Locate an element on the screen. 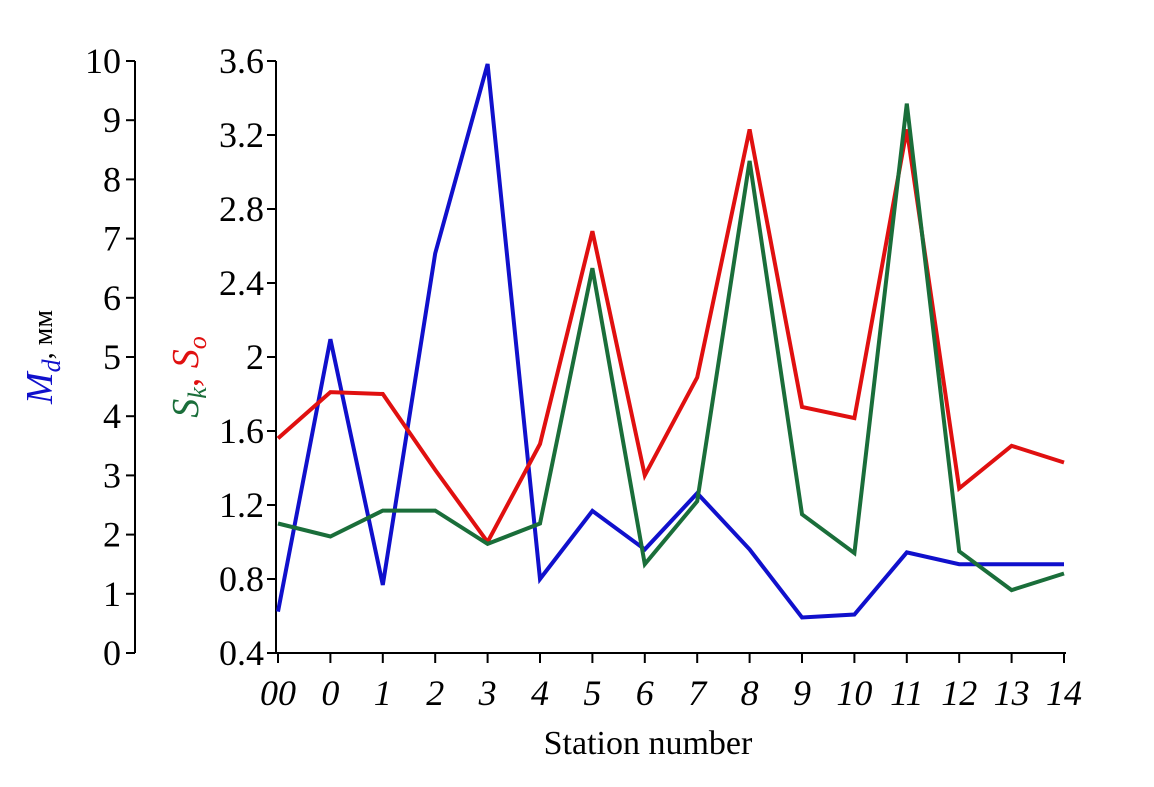 The width and height of the screenshot is (1154, 787). x-axis-tick-label: 3 is located at coordinates (487, 693).